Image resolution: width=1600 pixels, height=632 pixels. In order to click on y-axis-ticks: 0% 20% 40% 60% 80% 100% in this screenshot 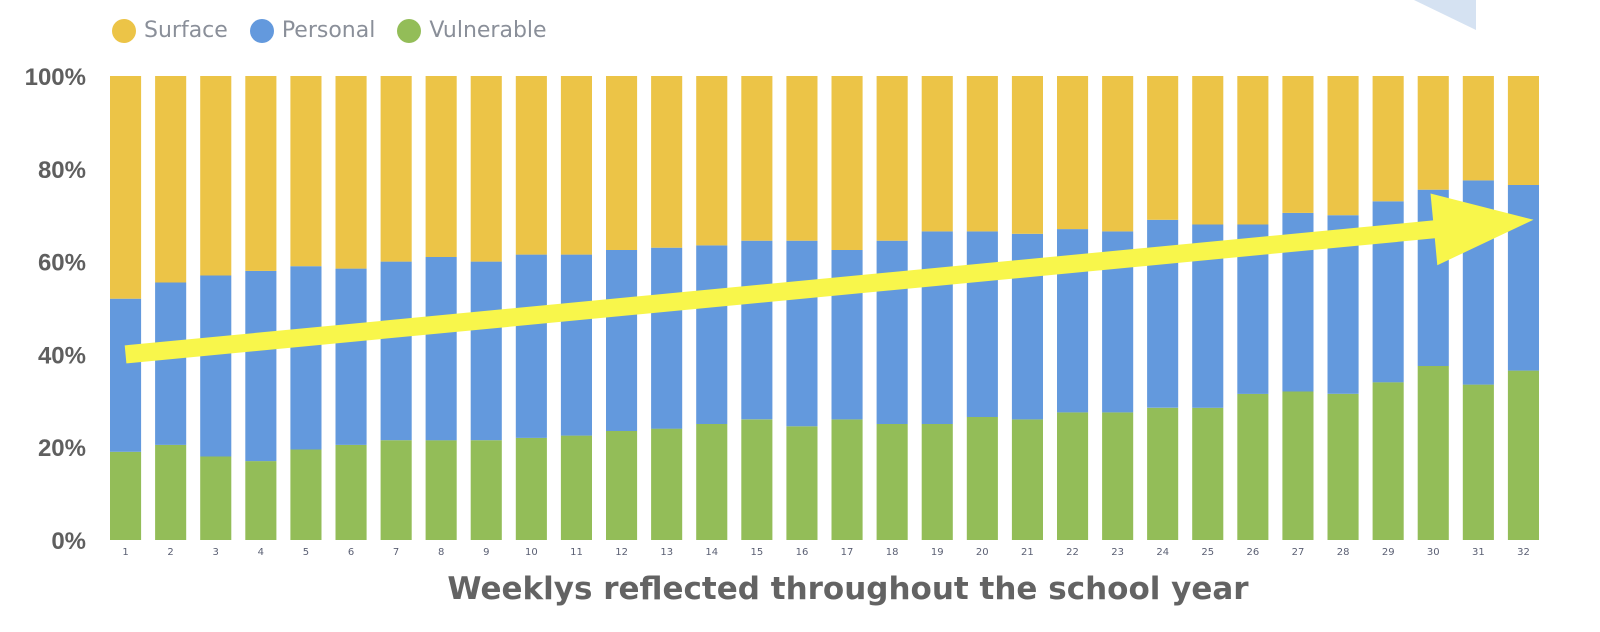, I will do `click(55, 309)`.